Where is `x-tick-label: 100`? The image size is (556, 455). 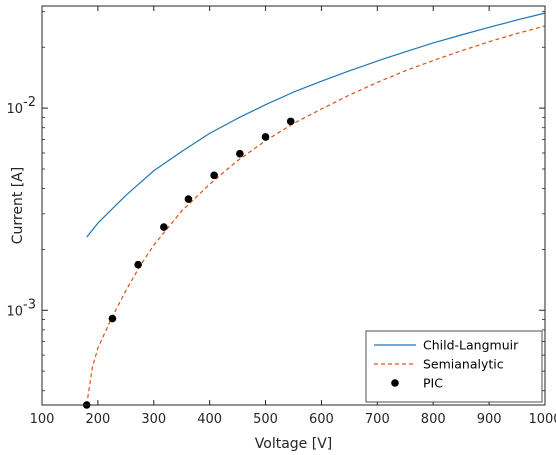
x-tick-label: 100 is located at coordinates (42, 419).